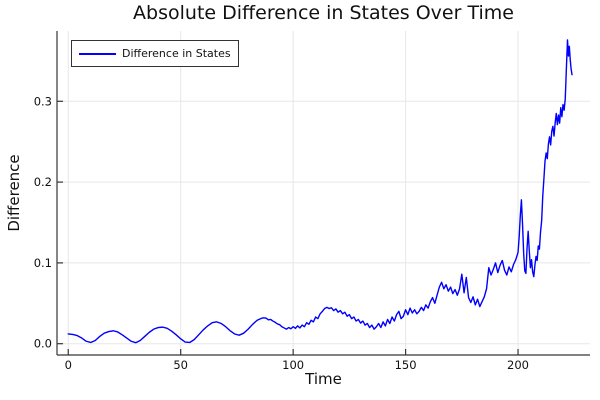 This screenshot has height=400, width=600. Describe the element at coordinates (43, 101) in the screenshot. I see `y-tick-label: 0.3` at that location.